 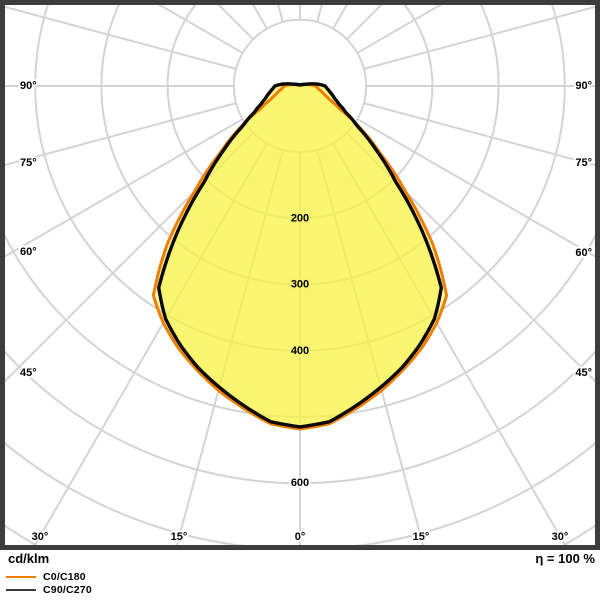 I want to click on efficiency-label: η = 100 %, so click(x=565, y=558).